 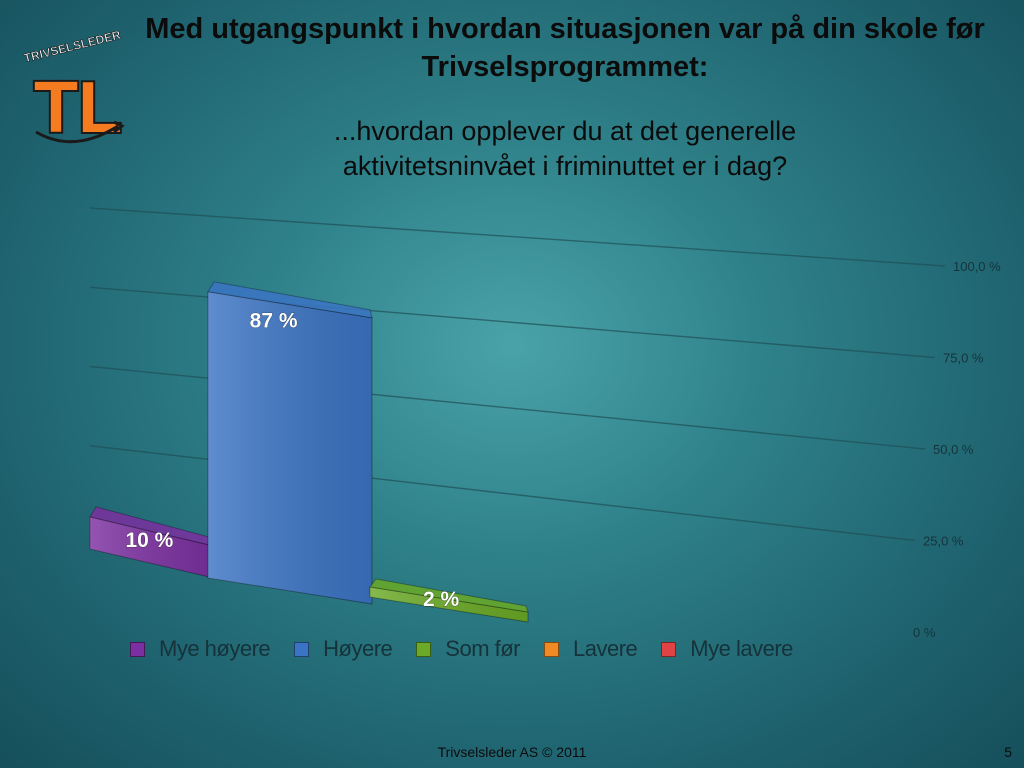 What do you see at coordinates (517, 237) in the screenshot?
I see `gridline` at bounding box center [517, 237].